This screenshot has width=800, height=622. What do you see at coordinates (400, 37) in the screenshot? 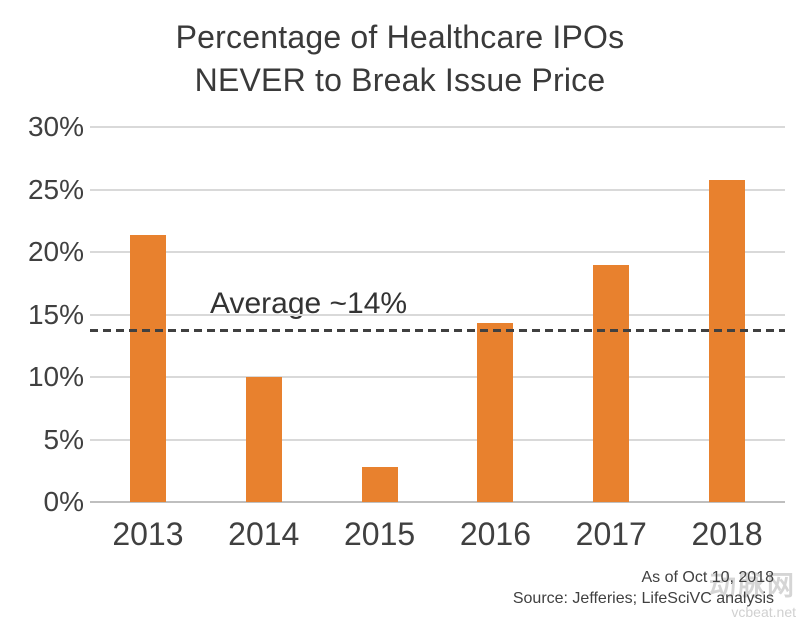
I see `chart-title-line1: Percentage of Healthcare IPOs` at bounding box center [400, 37].